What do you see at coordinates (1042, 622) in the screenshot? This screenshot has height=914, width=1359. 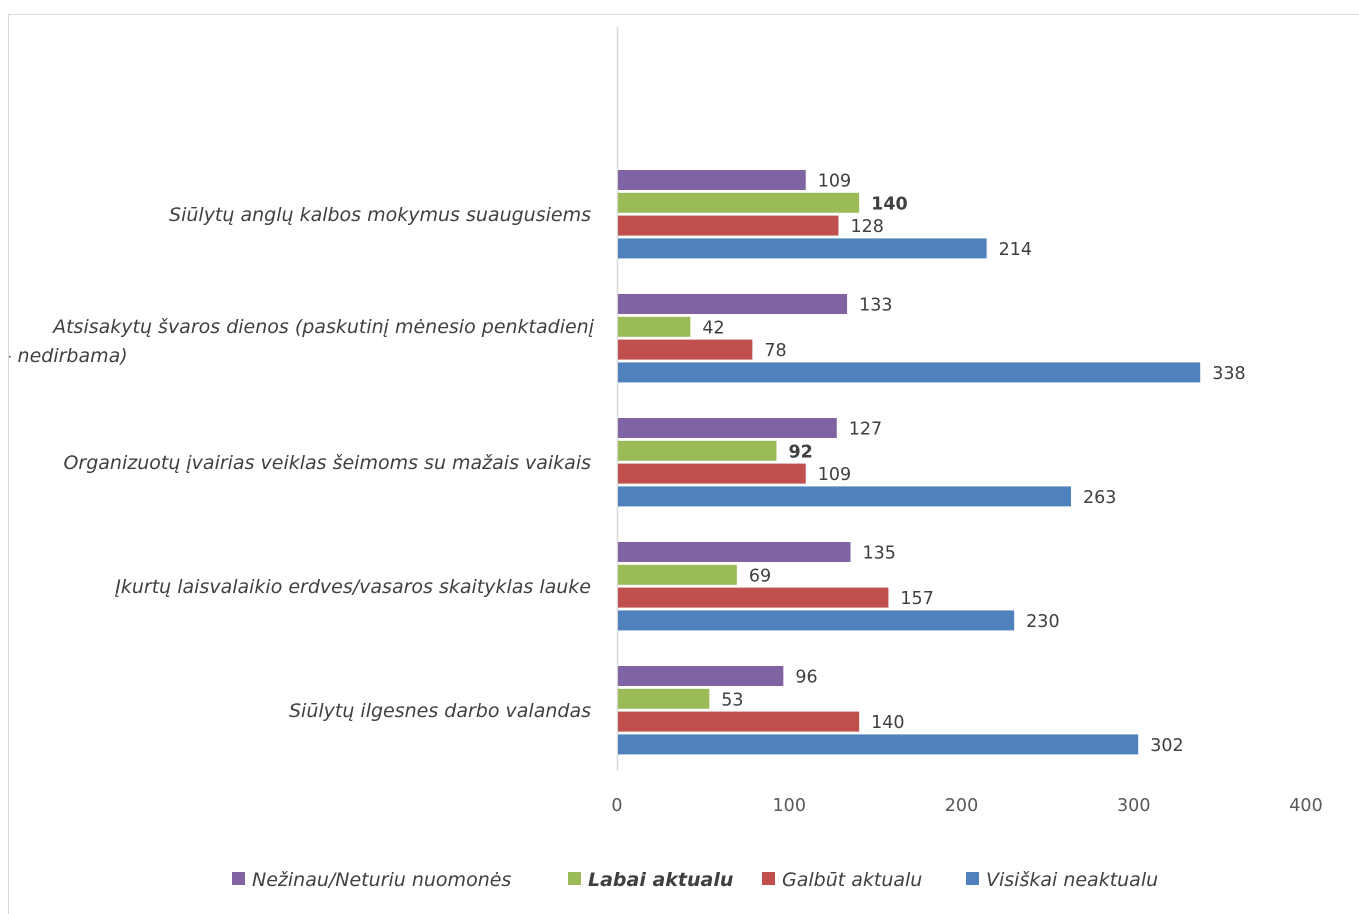 I see `data-label: 230` at bounding box center [1042, 622].